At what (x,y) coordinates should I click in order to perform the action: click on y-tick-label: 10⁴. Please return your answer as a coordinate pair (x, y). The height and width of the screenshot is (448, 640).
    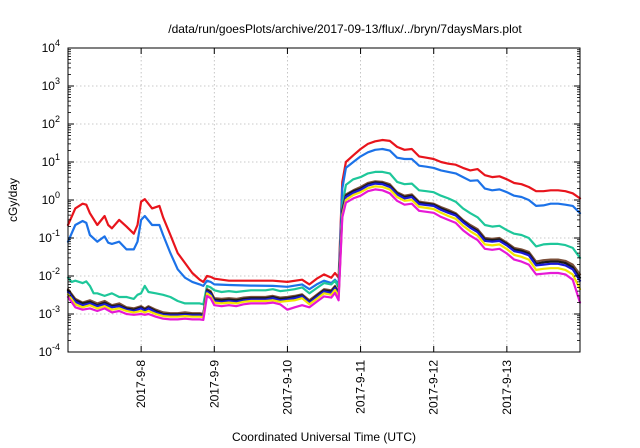
    Looking at the image, I should click on (51, 46).